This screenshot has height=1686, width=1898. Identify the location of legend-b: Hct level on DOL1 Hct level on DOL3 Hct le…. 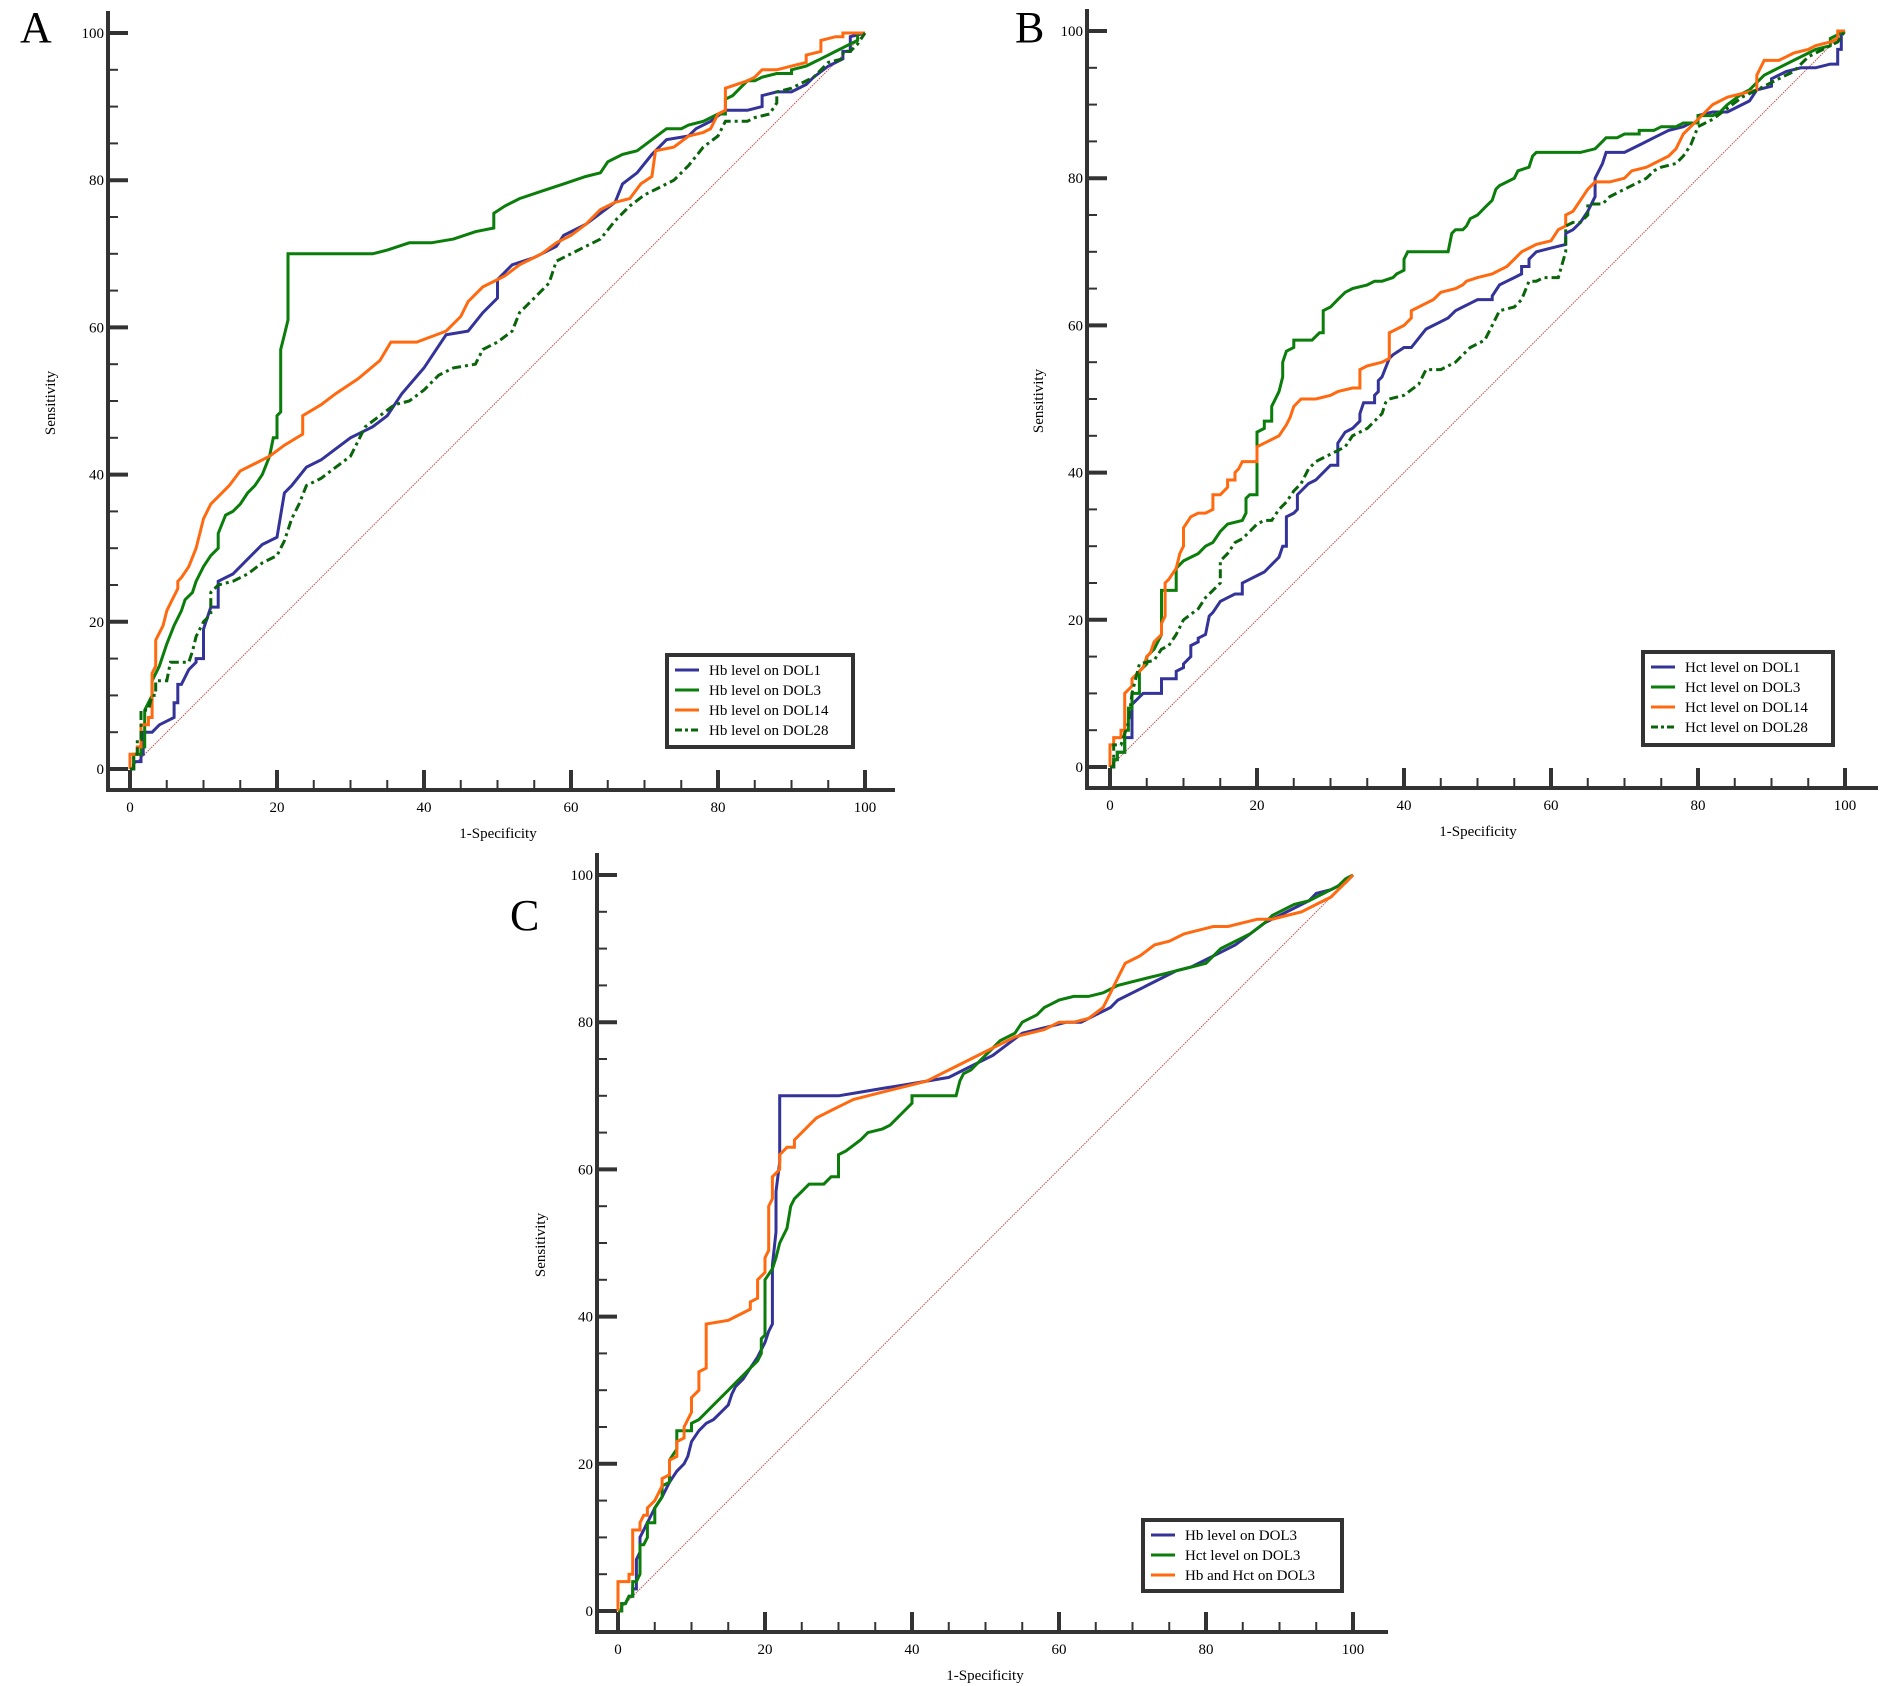
(1738, 698).